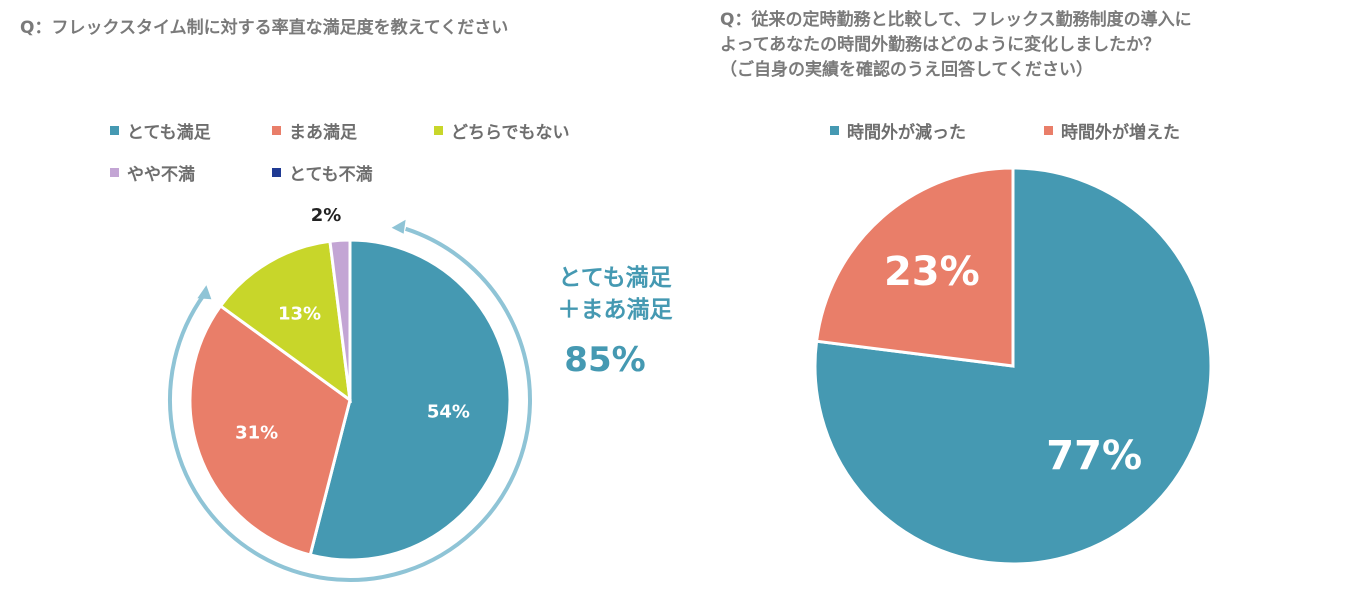 This screenshot has height=602, width=1348. I want to click on pie0-label-3: 2%, so click(326, 215).